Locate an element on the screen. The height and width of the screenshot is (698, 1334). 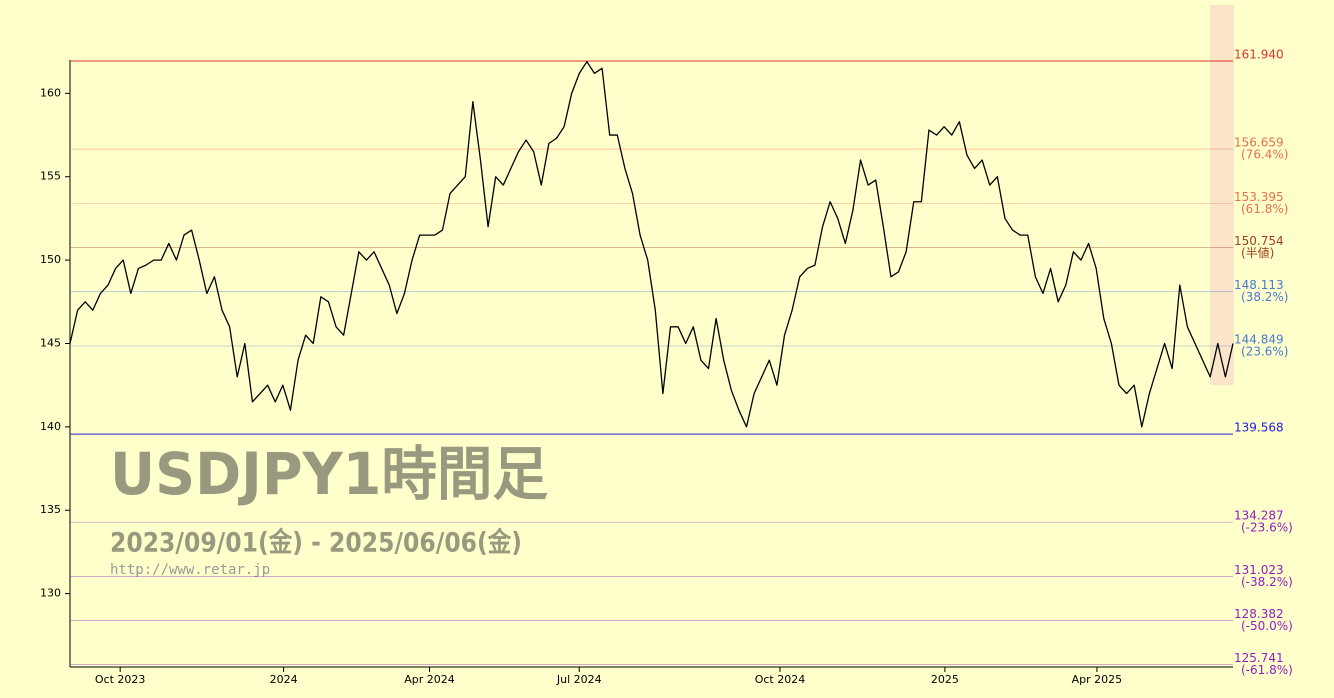
y-tick-label: 140 is located at coordinates (50, 426).